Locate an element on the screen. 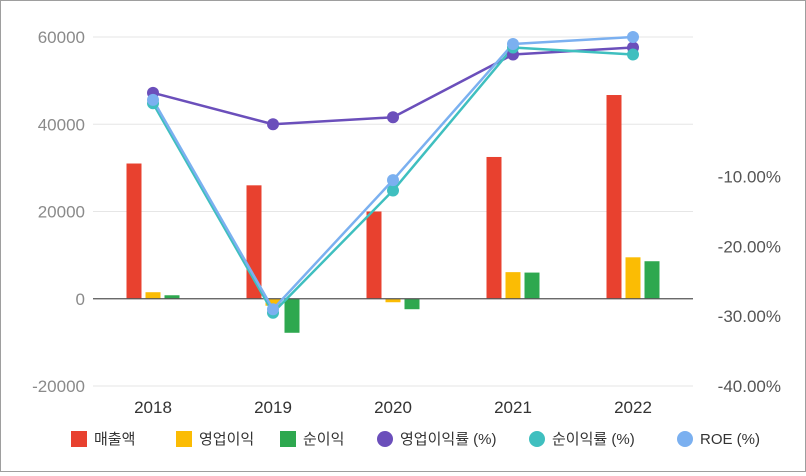 The image size is (806, 476). legend-label: 영업이익 is located at coordinates (226, 439).